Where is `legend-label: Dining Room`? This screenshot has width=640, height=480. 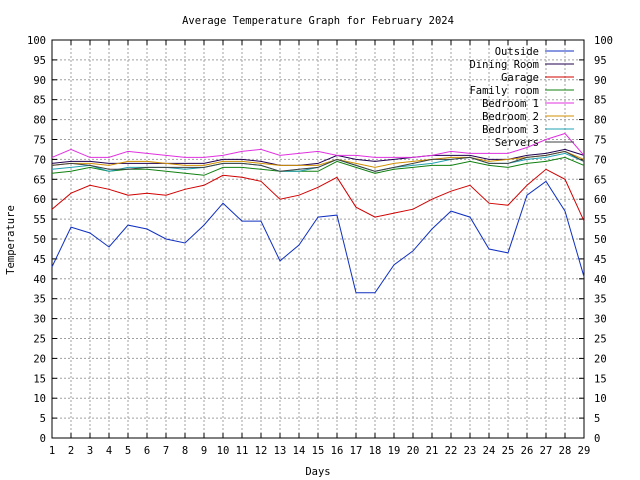 legend-label: Dining Room is located at coordinates (504, 65).